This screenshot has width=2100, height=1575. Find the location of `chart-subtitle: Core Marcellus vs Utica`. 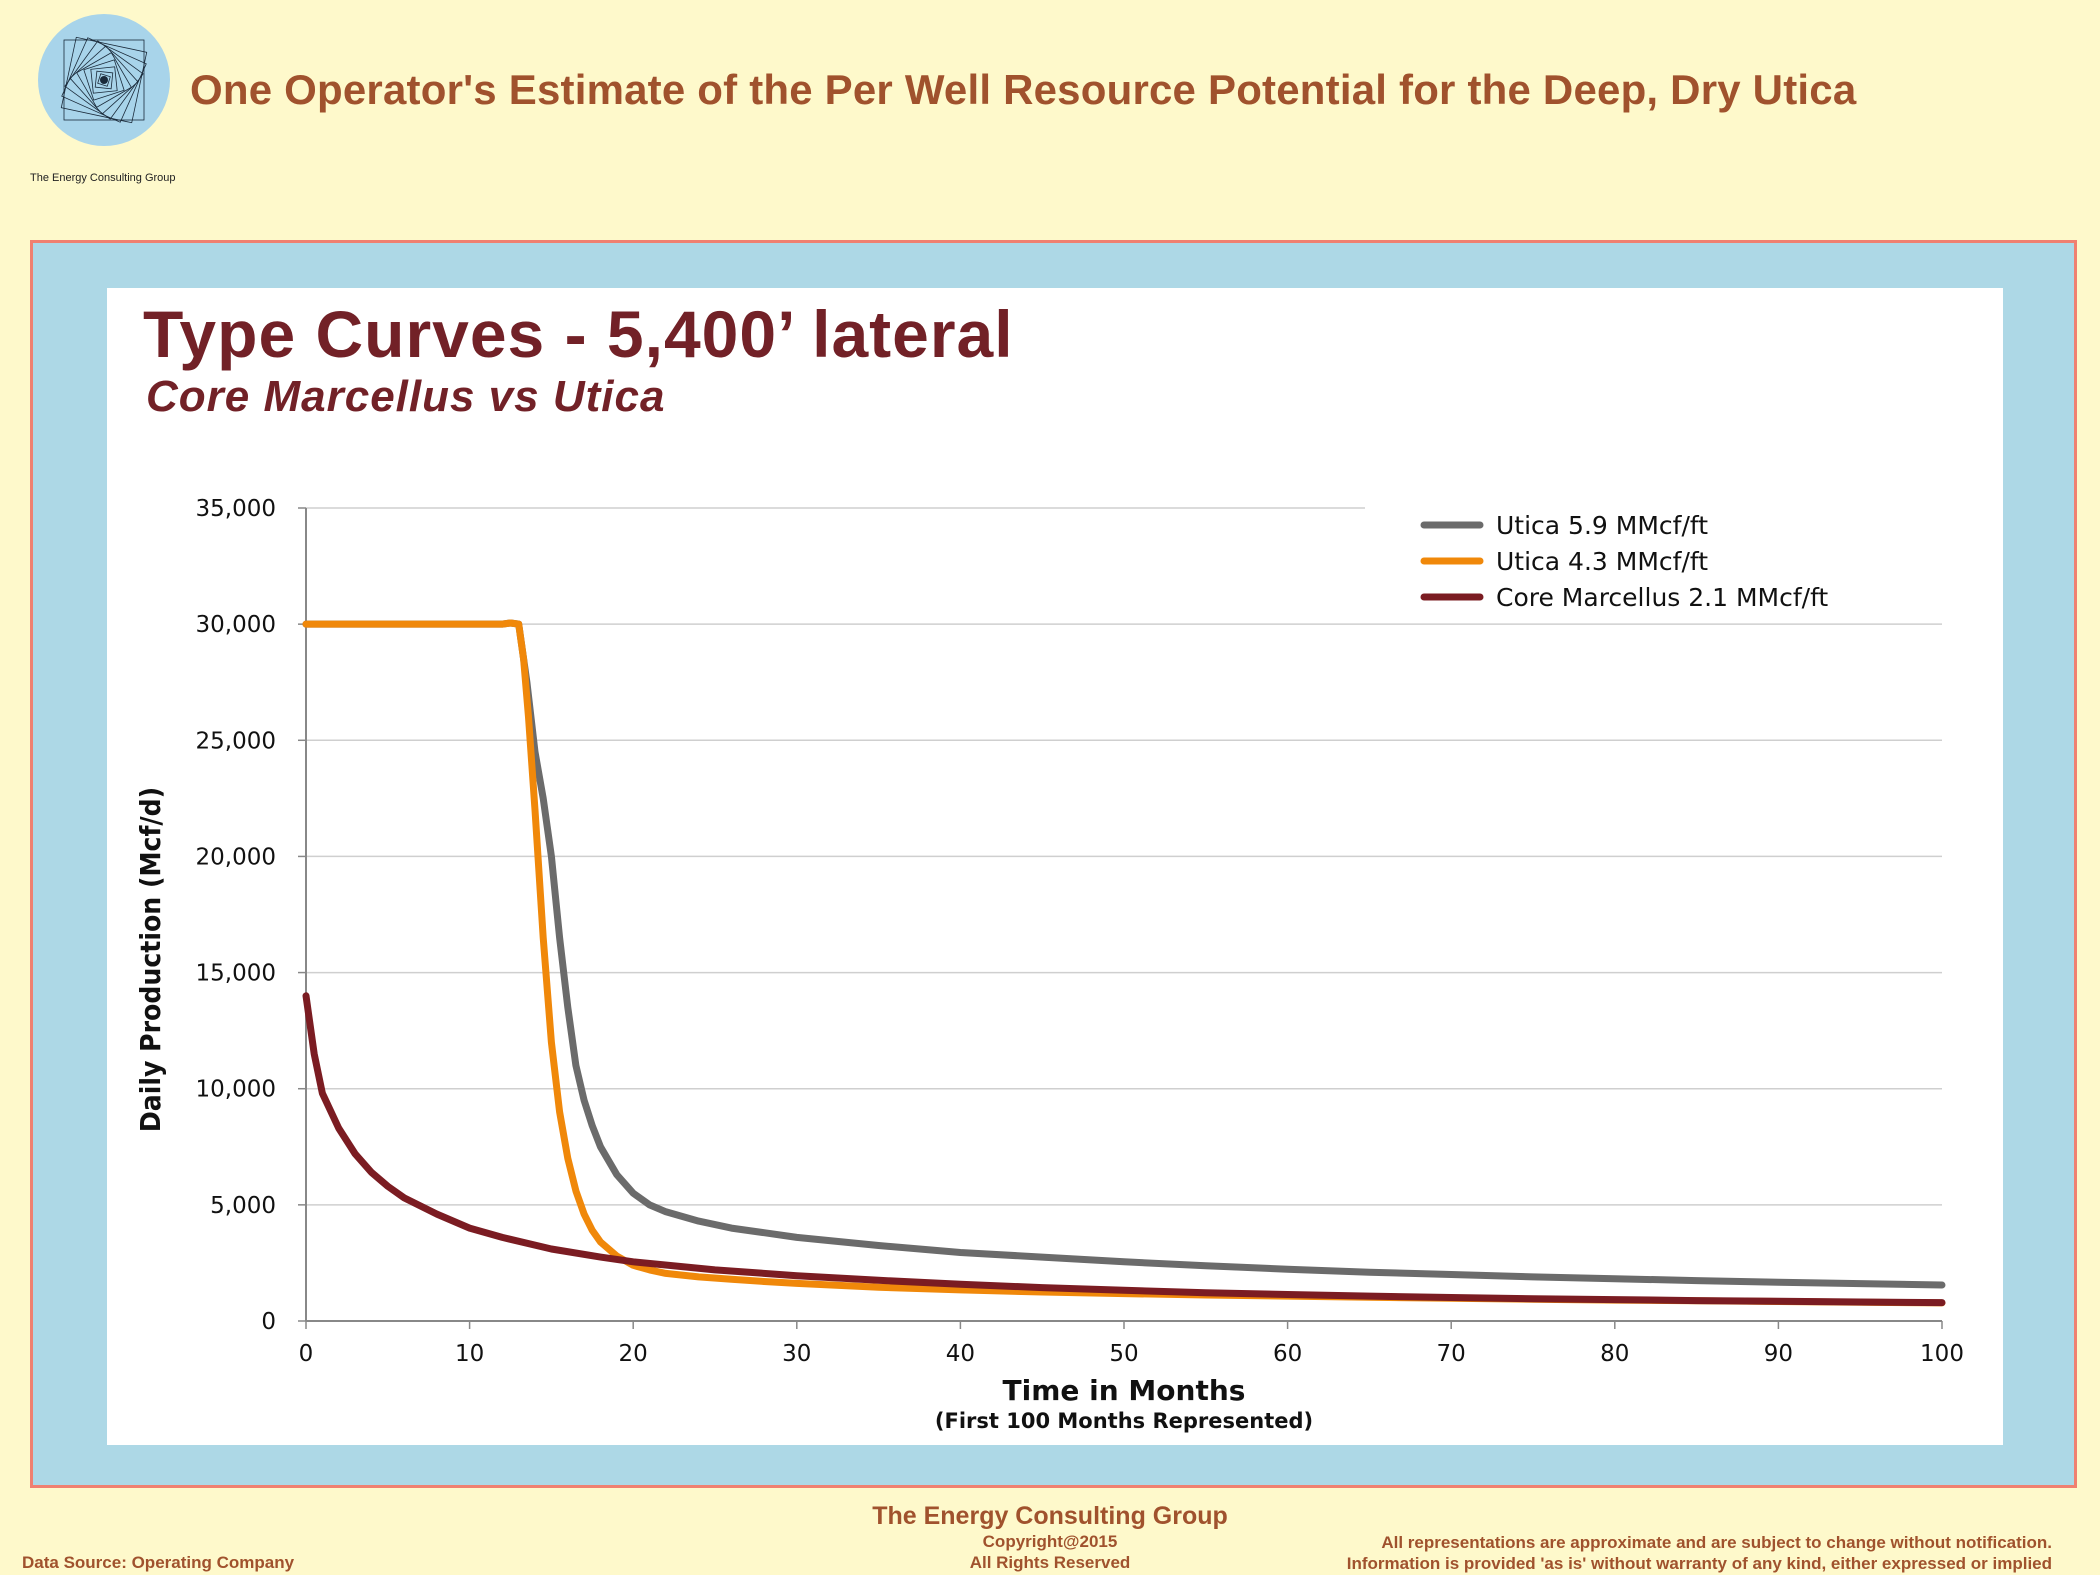

chart-subtitle: Core Marcellus vs Utica is located at coordinates (406, 396).